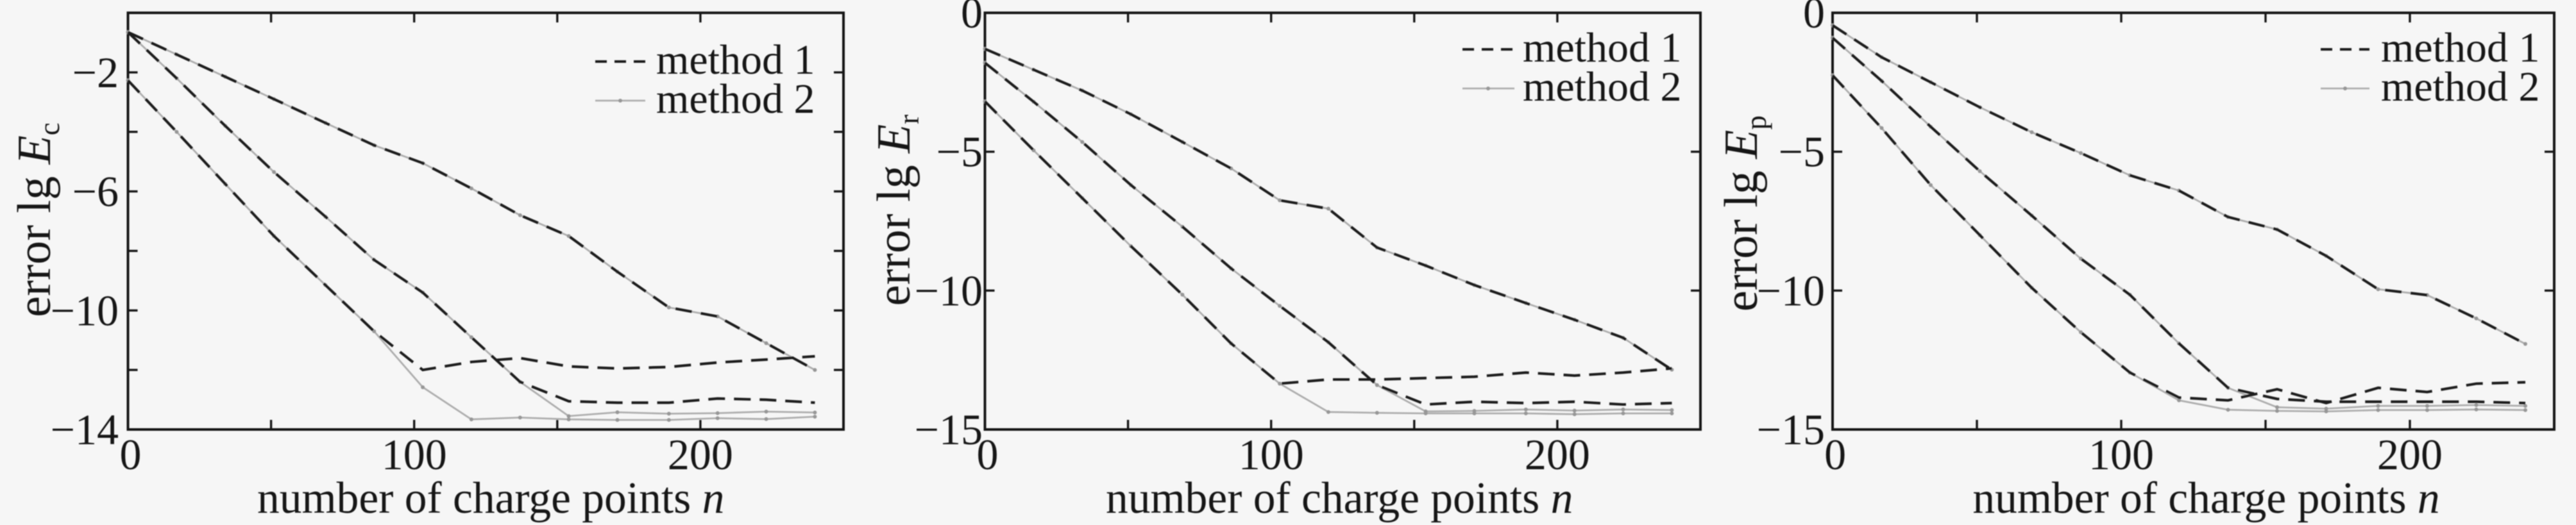 The image size is (2576, 525). Describe the element at coordinates (896, 211) in the screenshot. I see `svg-text: error lg Er` at that location.